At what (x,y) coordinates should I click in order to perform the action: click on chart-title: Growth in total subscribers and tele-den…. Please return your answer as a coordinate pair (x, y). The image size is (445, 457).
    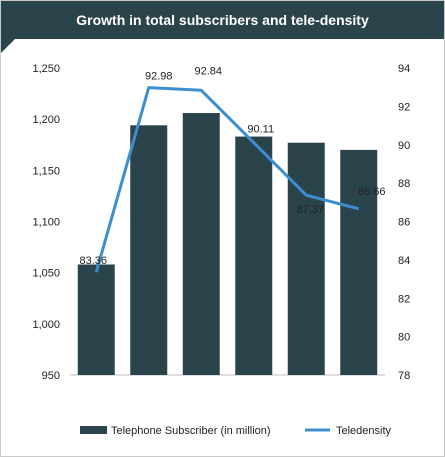
    Looking at the image, I should click on (222, 20).